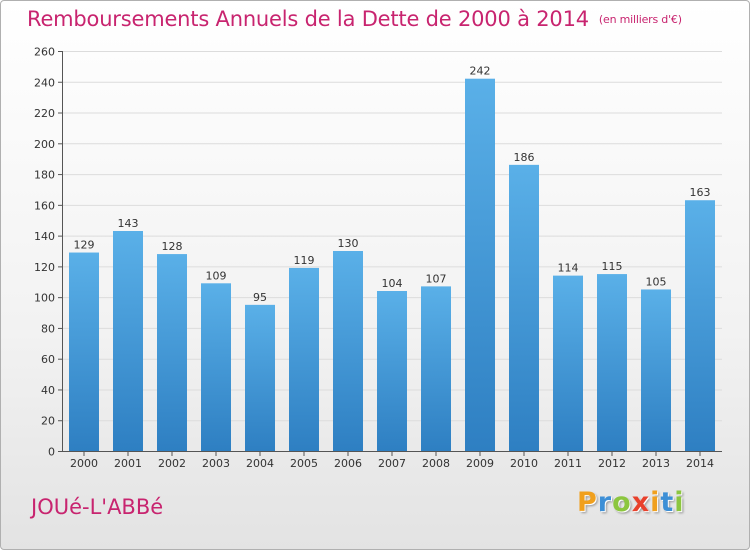 This screenshot has width=750, height=550. What do you see at coordinates (84, 463) in the screenshot?
I see `x-tick-label: 2000` at bounding box center [84, 463].